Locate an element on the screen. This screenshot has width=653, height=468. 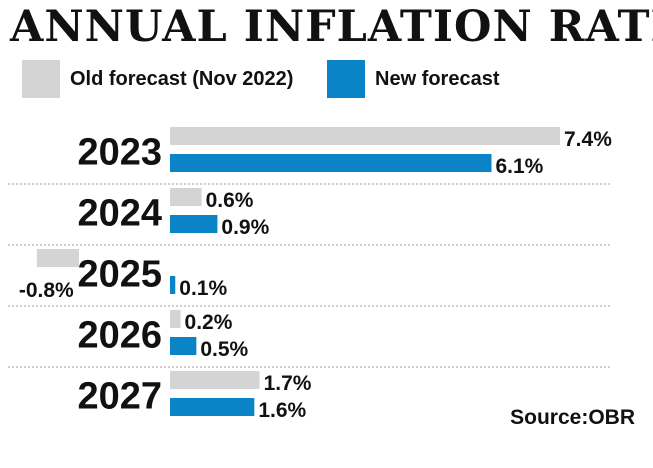
category-label-2025: 2025 is located at coordinates (119, 275).